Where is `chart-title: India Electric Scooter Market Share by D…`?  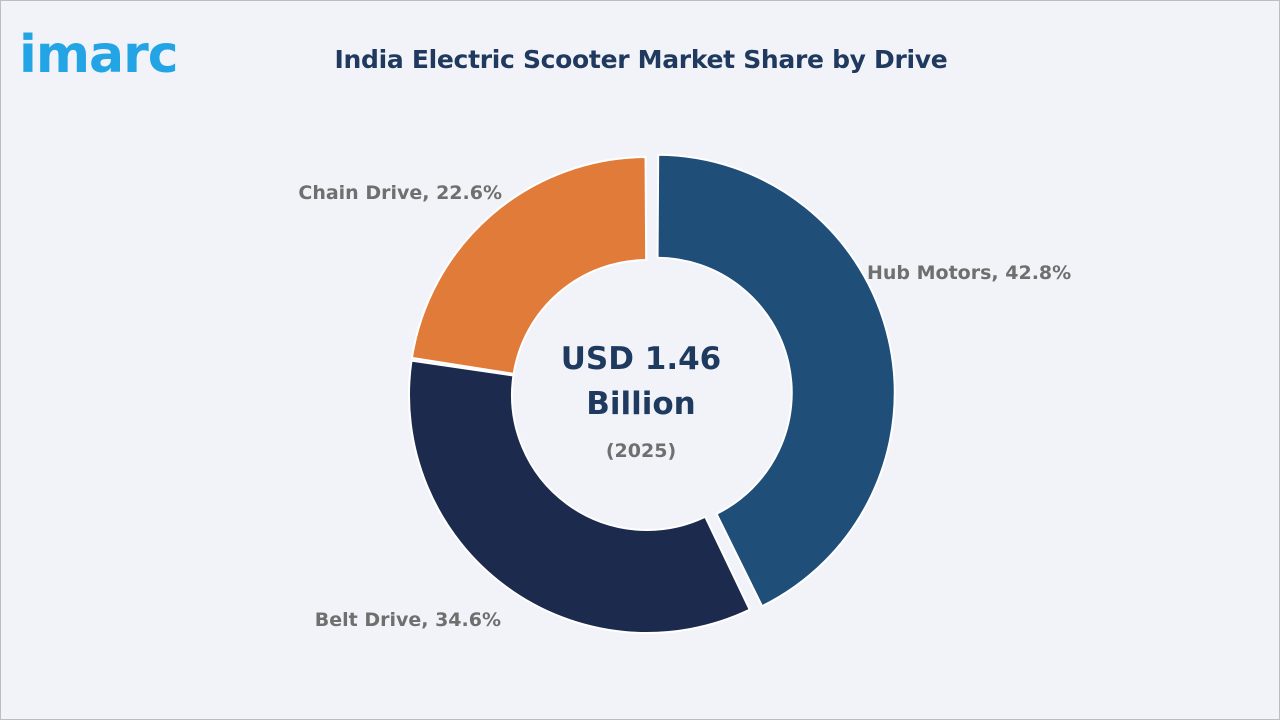
chart-title: India Electric Scooter Market Share by D… is located at coordinates (641, 59).